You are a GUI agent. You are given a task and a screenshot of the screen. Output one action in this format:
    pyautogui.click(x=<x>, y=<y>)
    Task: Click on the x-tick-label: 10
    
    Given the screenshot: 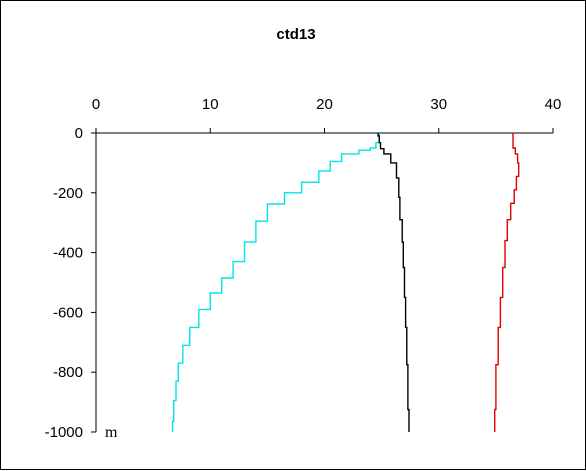 What is the action you would take?
    pyautogui.click(x=210, y=104)
    